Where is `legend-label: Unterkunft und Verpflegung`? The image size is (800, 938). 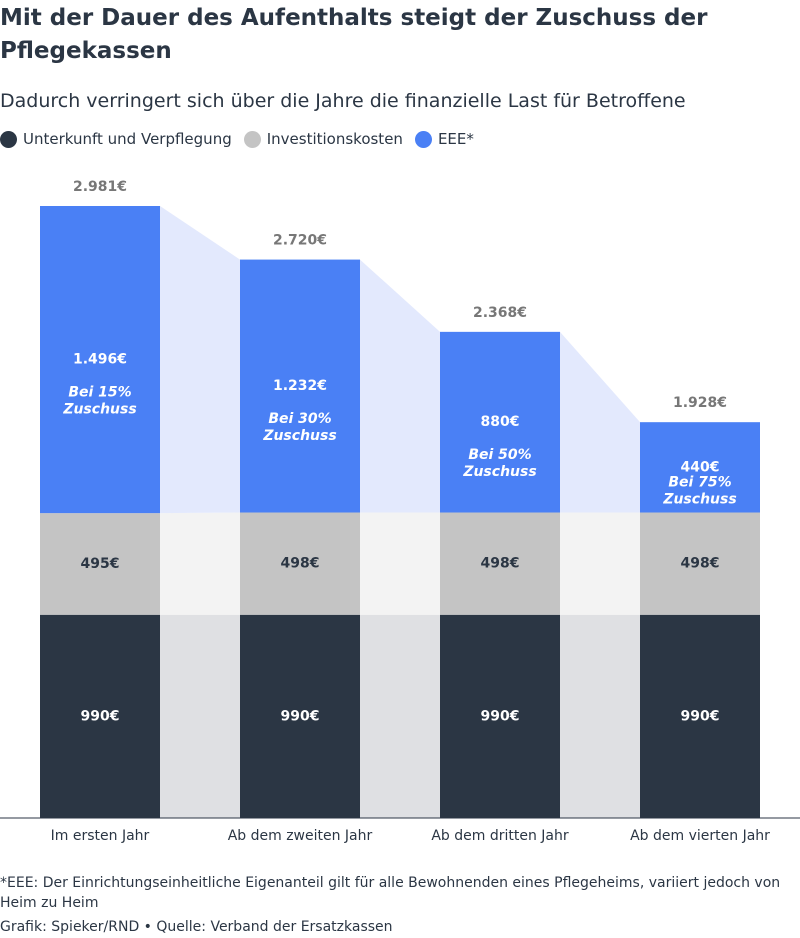 legend-label: Unterkunft und Verpflegung is located at coordinates (127, 139).